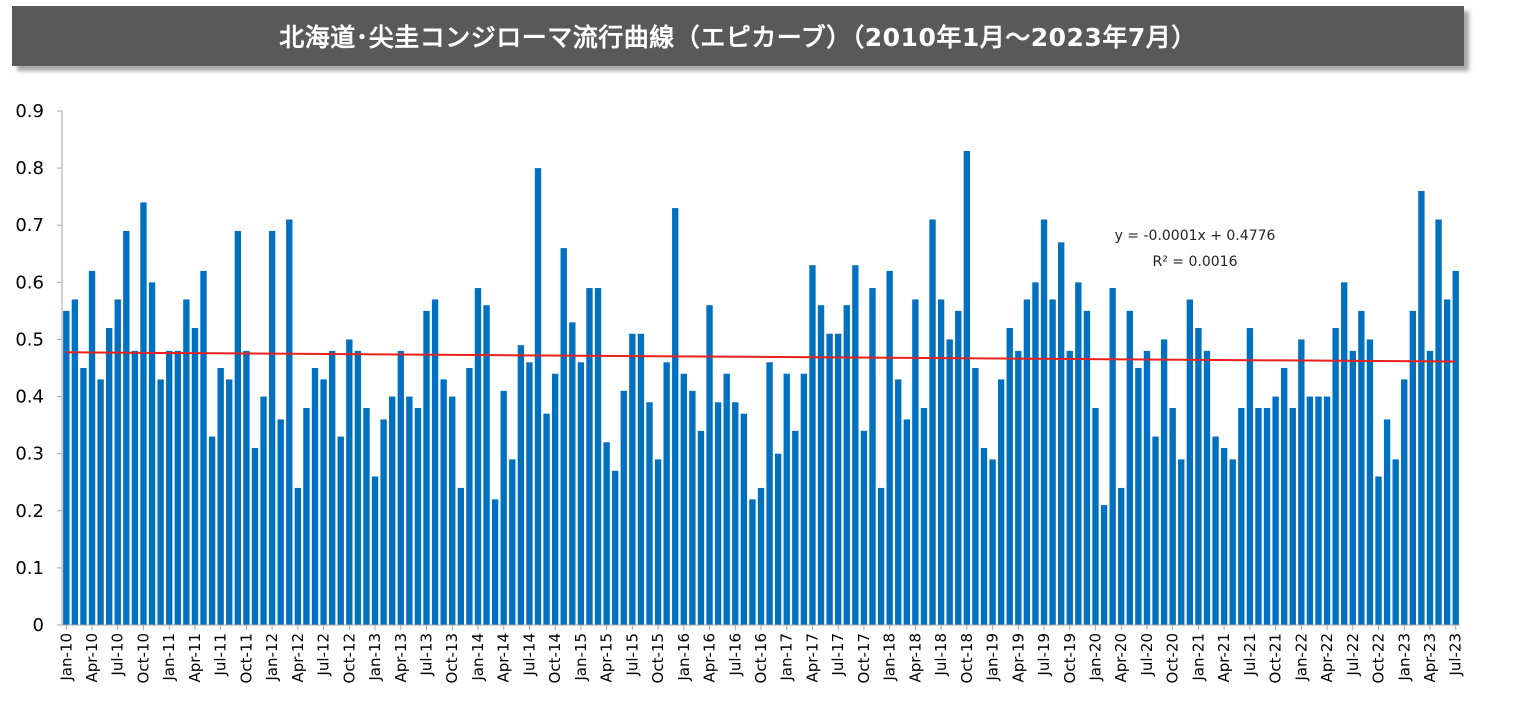 The height and width of the screenshot is (716, 1524). What do you see at coordinates (29, 168) in the screenshot?
I see `y-tick-label: 0.8` at bounding box center [29, 168].